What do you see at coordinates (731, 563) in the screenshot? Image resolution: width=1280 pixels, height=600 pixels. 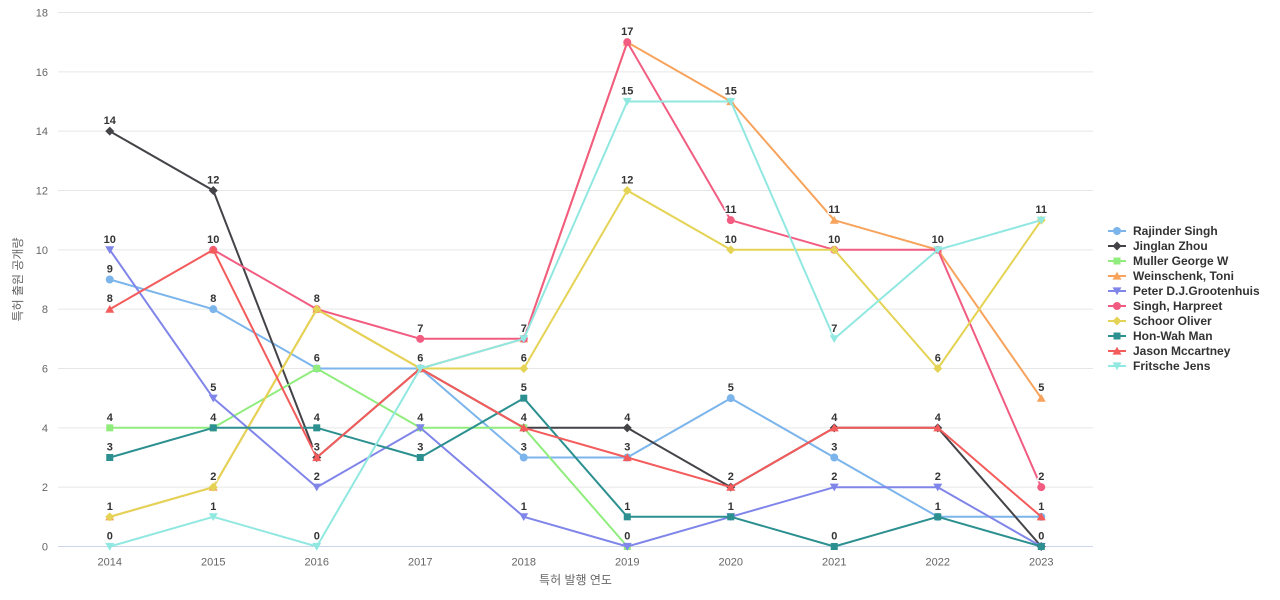 I see `x-tick-label: 2020` at bounding box center [731, 563].